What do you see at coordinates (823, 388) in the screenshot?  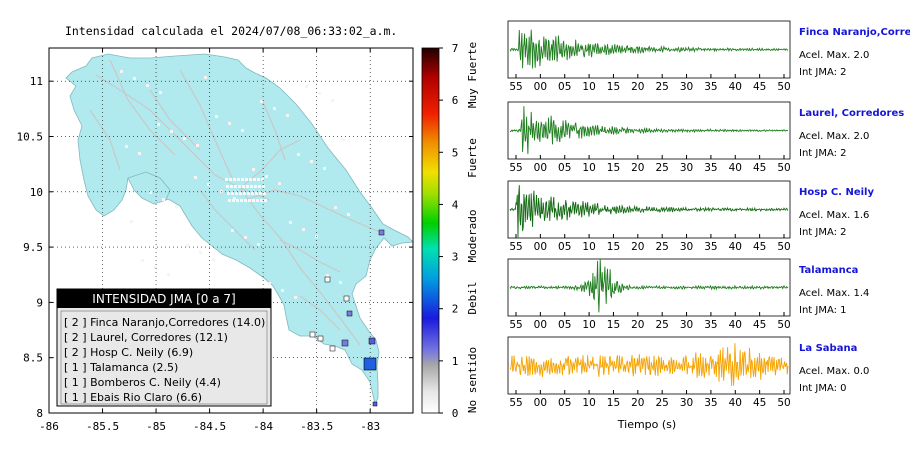 I see `jma-intensity: Int JMA: 0` at bounding box center [823, 388].